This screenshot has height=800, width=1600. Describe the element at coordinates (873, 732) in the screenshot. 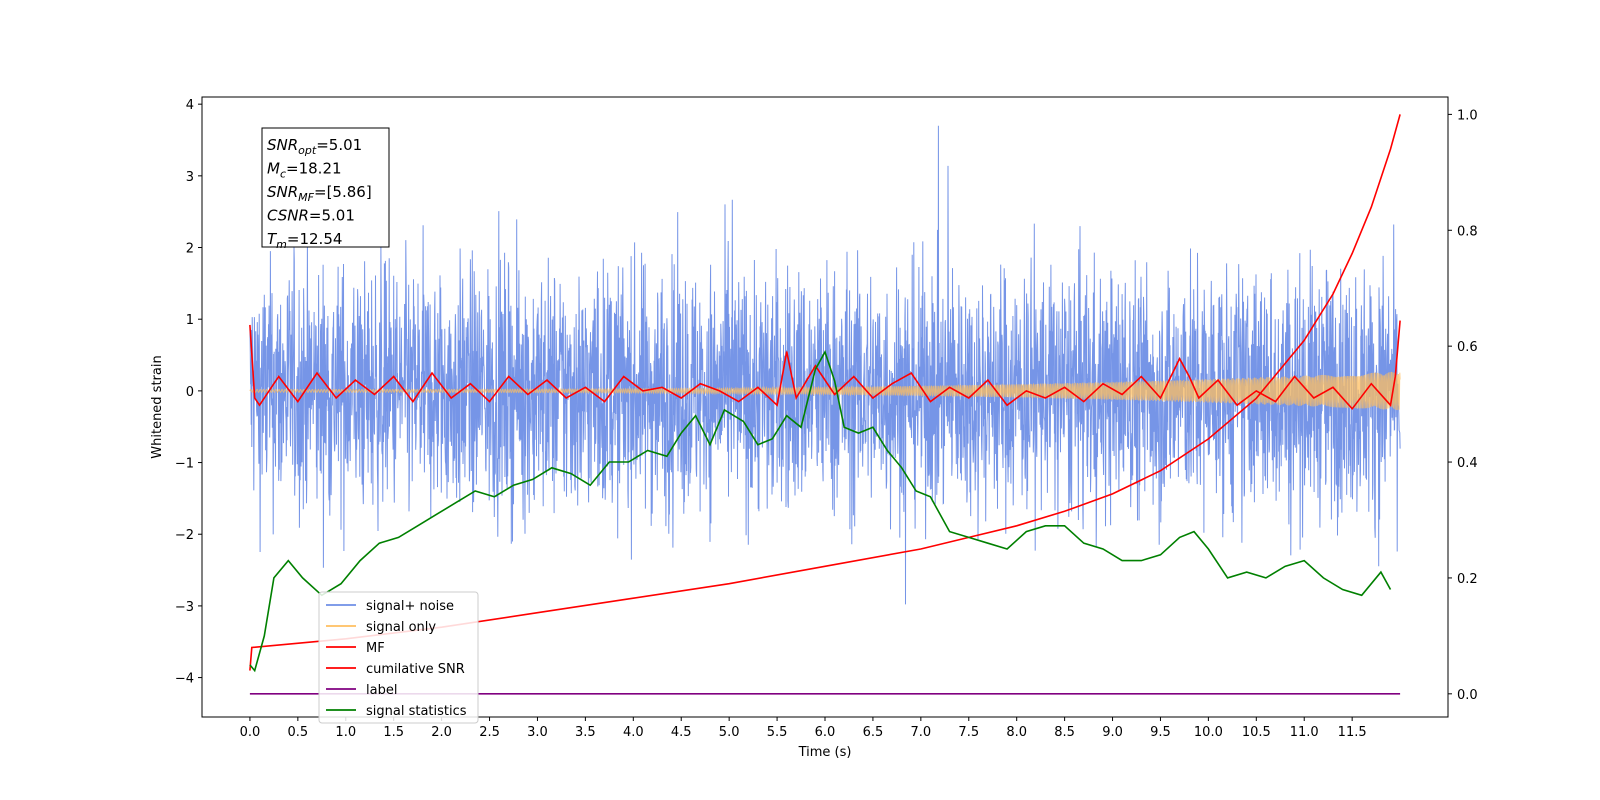

I see `x-tick-label: 6.5` at that location.